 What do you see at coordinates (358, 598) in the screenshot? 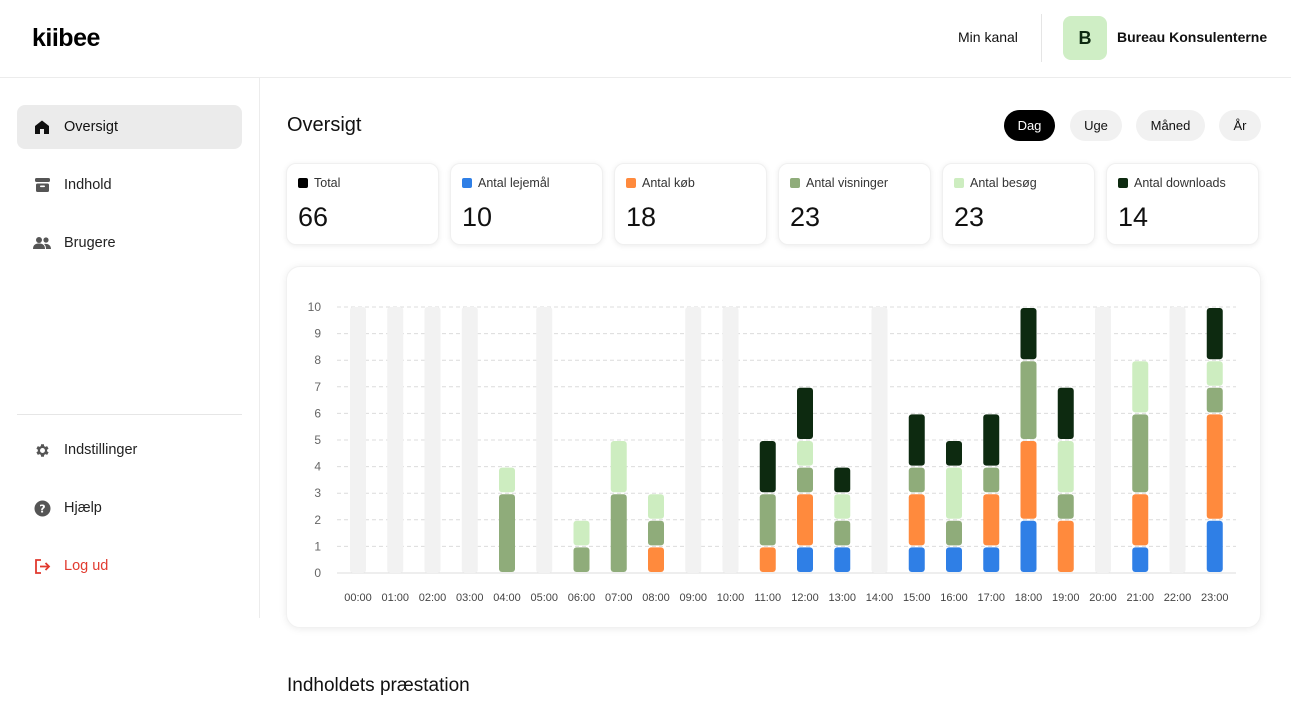
I see `x-tick-label: 00:00` at bounding box center [358, 598].